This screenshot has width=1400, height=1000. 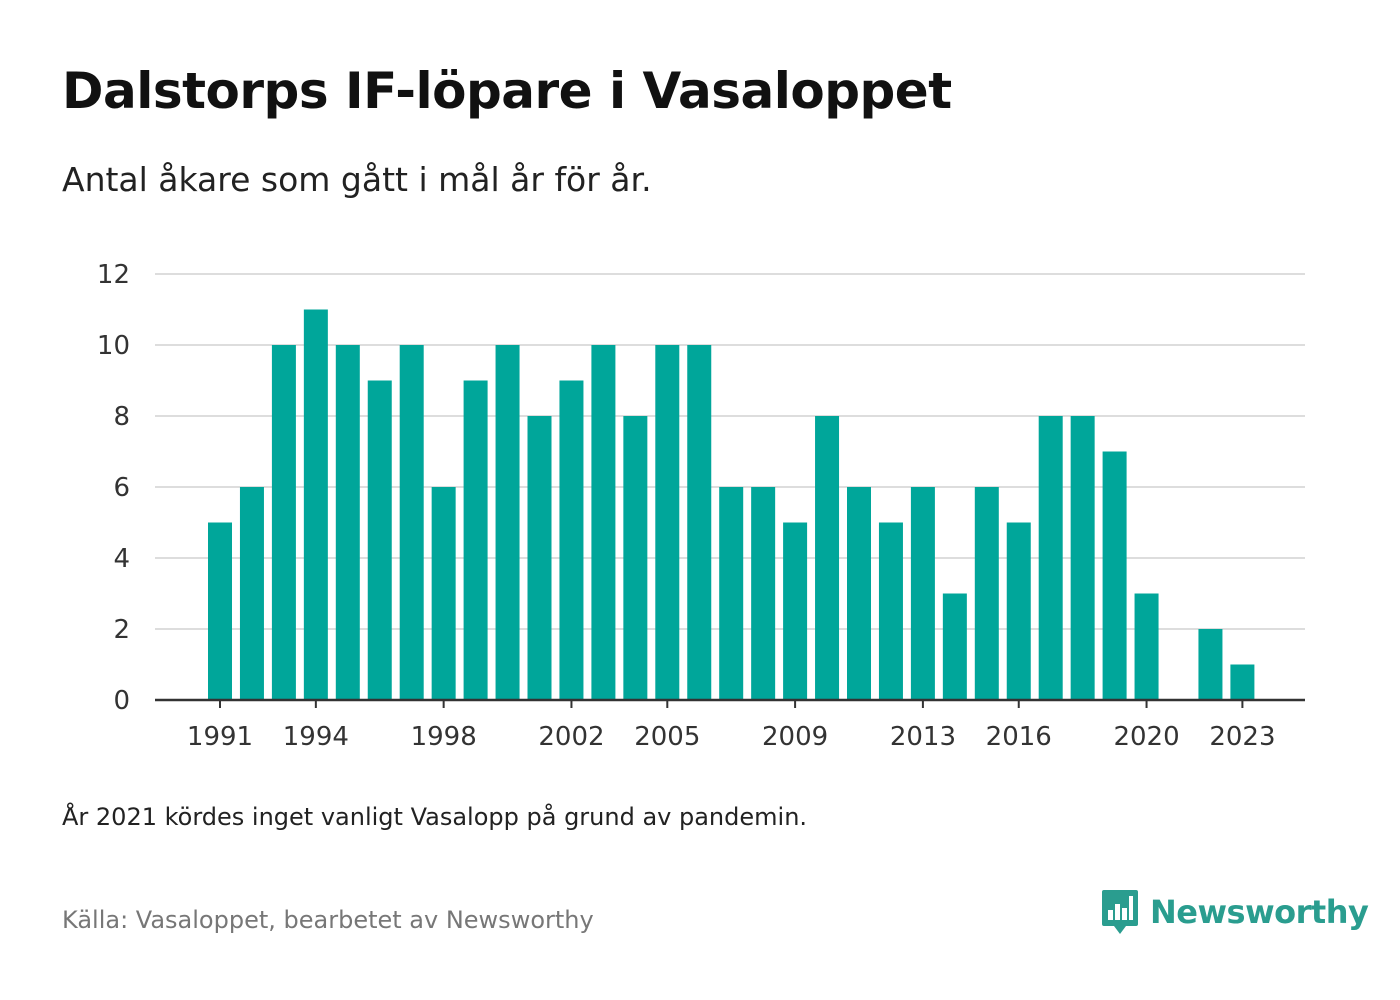 I want to click on y-tick-label: 0, so click(x=121, y=701).